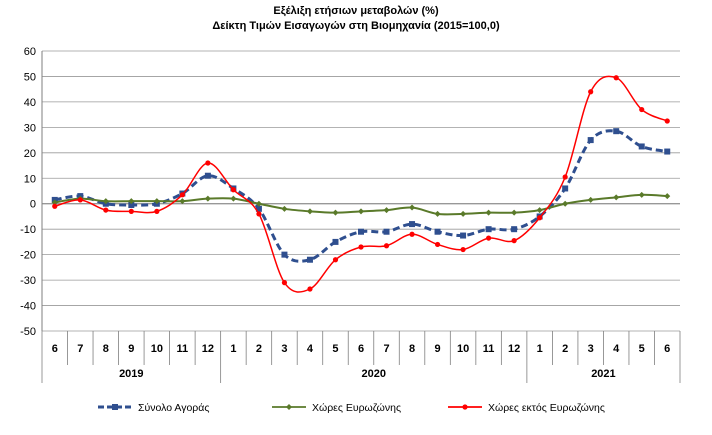 Image resolution: width=712 pixels, height=435 pixels. I want to click on x-tick-label: 4, so click(310, 349).